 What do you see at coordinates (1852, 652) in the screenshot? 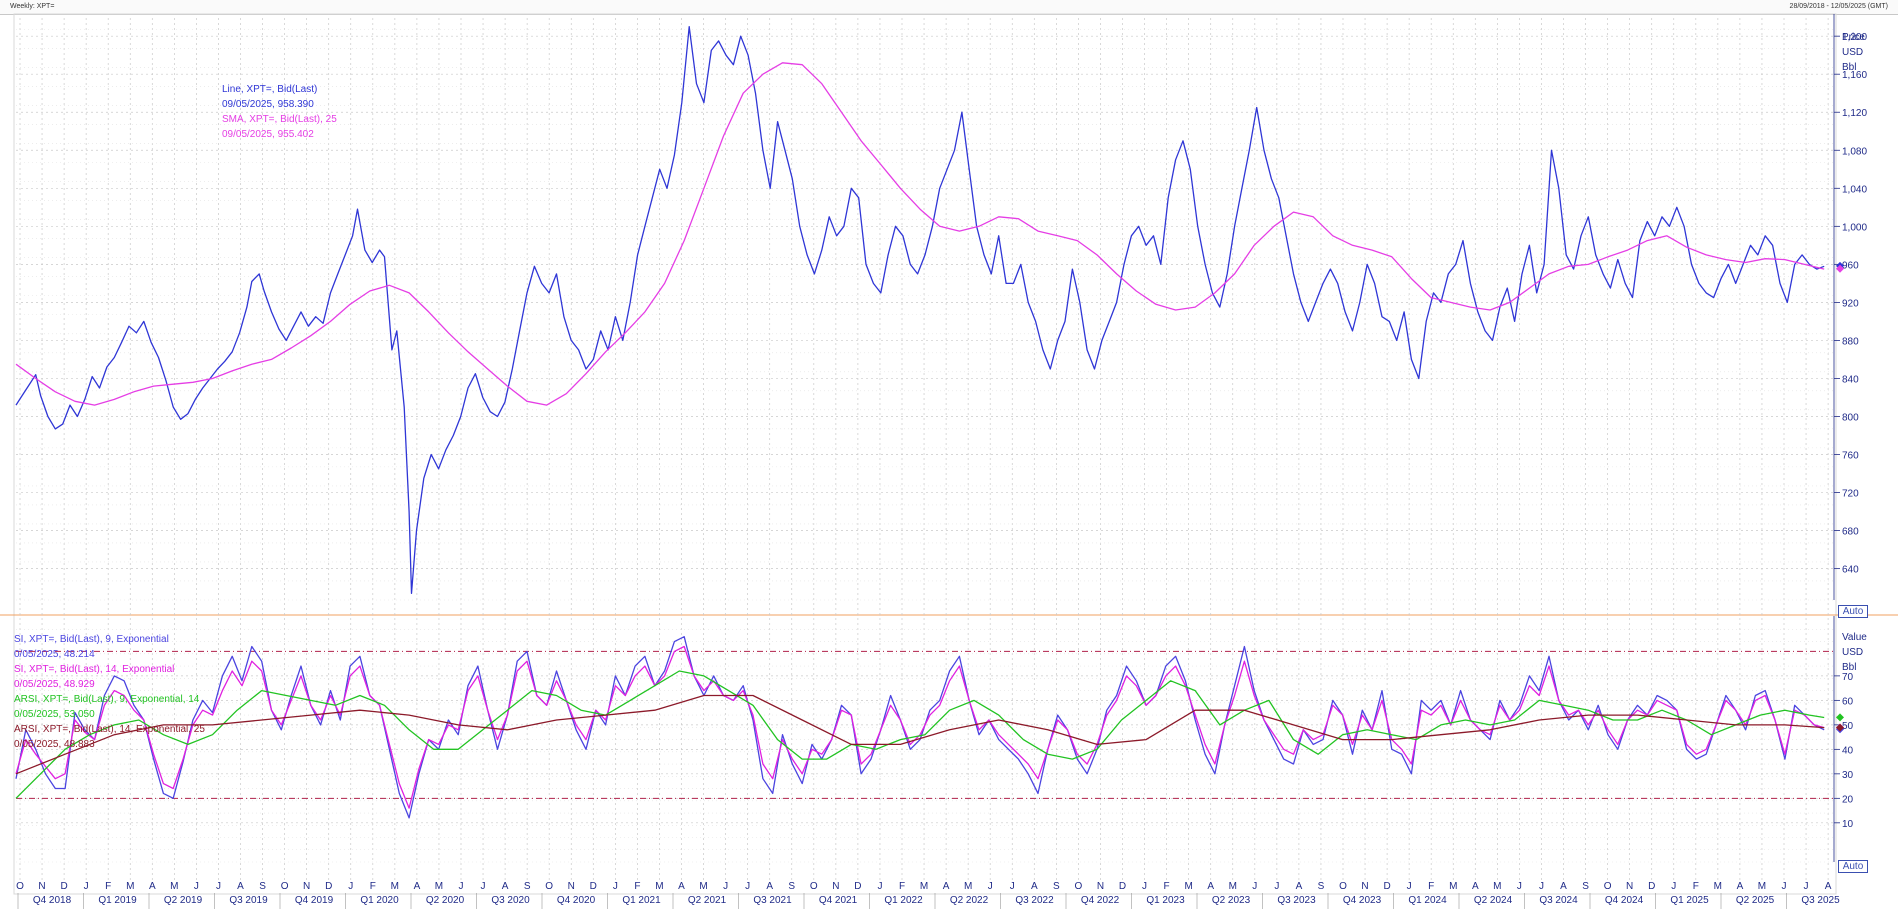
I see `y-axis-unit-label: USD` at bounding box center [1852, 652].